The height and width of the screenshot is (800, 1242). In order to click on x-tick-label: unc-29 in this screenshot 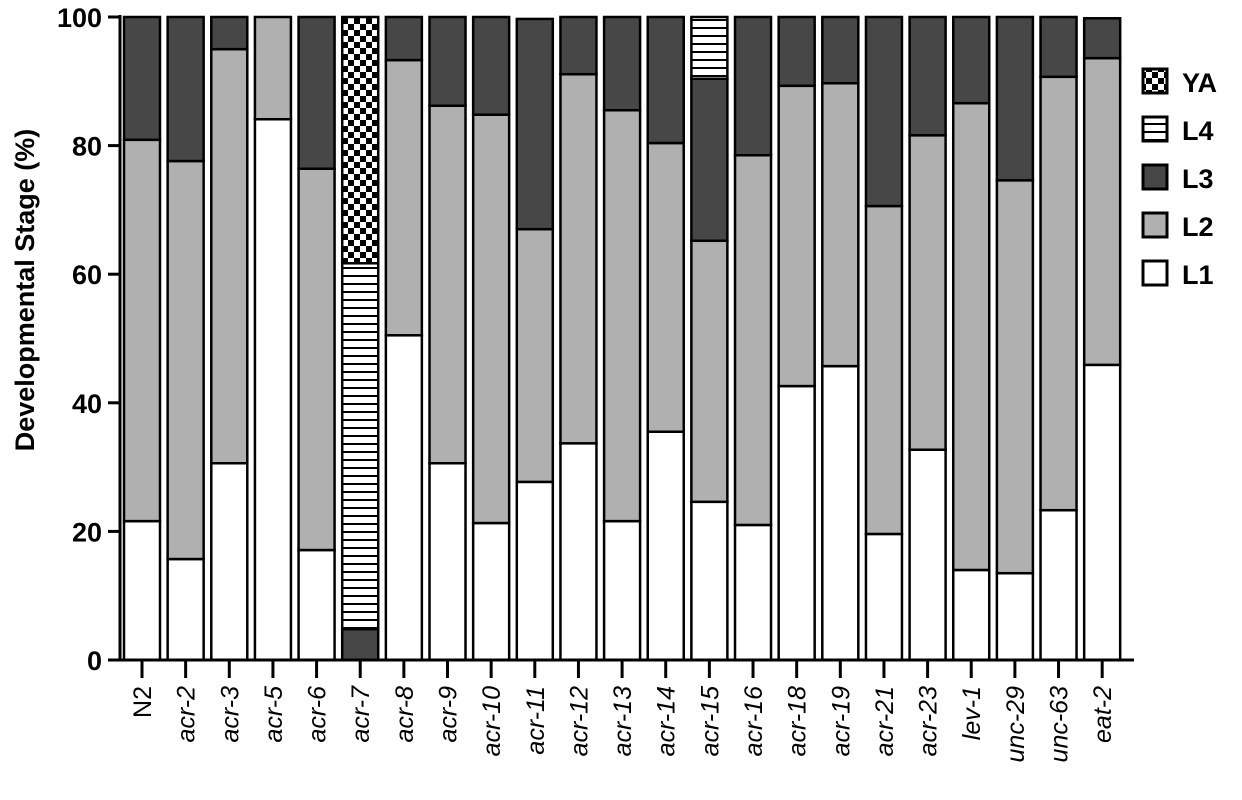, I will do `click(1016, 724)`.